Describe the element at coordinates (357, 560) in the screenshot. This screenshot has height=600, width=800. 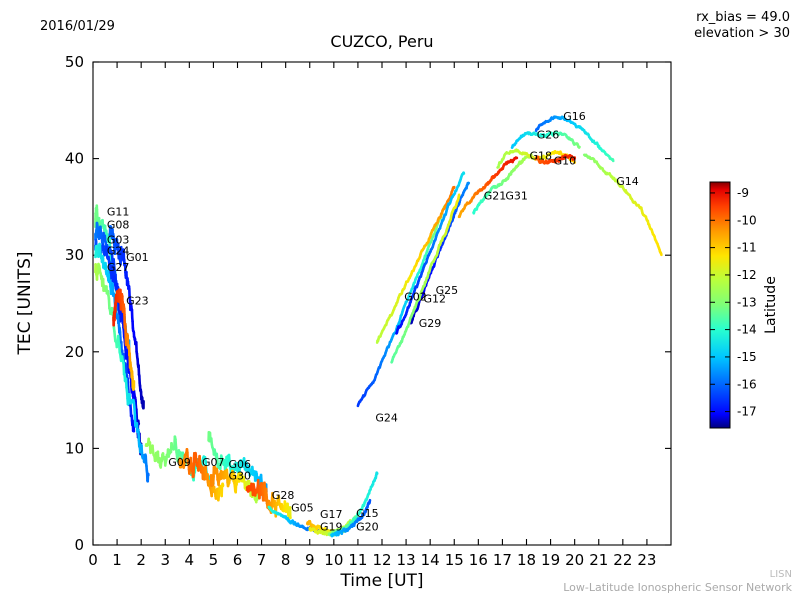
I see `x-tick-label: 11` at that location.